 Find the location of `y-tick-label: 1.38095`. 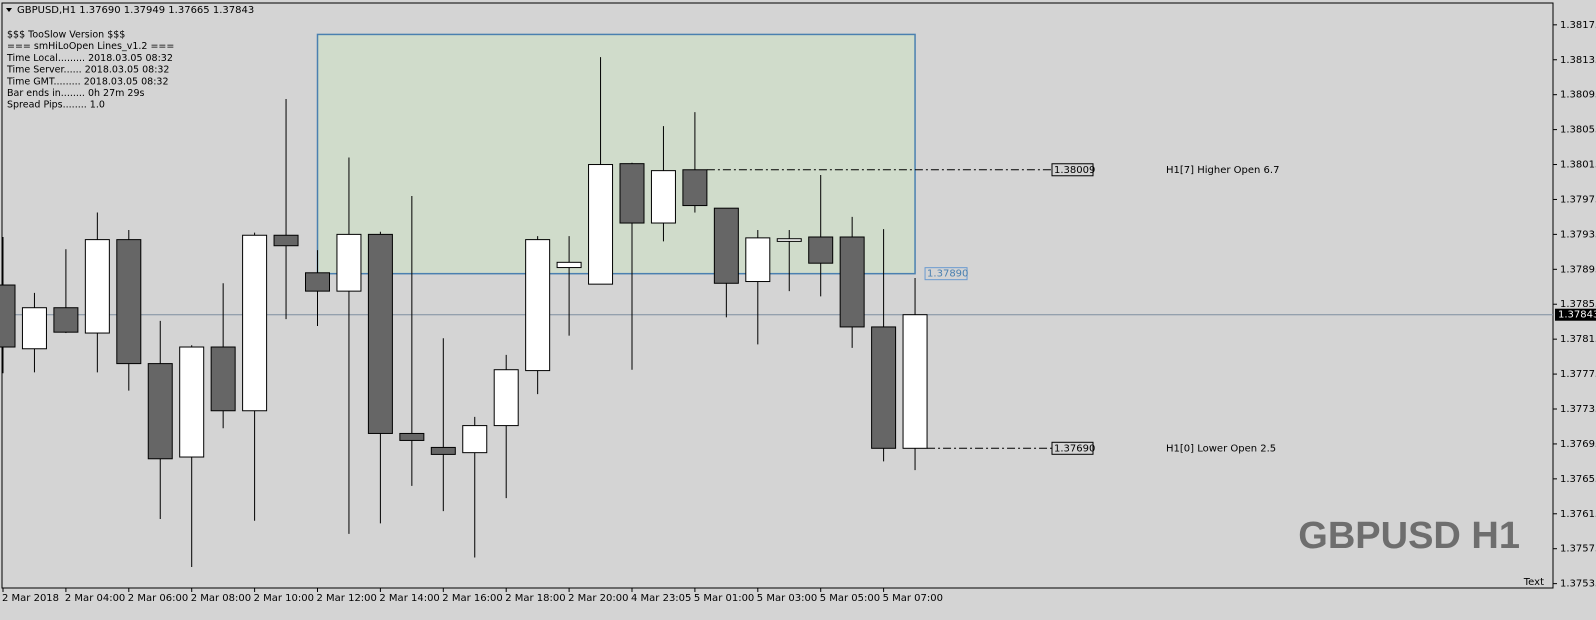

y-tick-label: 1.38095 is located at coordinates (1578, 95).